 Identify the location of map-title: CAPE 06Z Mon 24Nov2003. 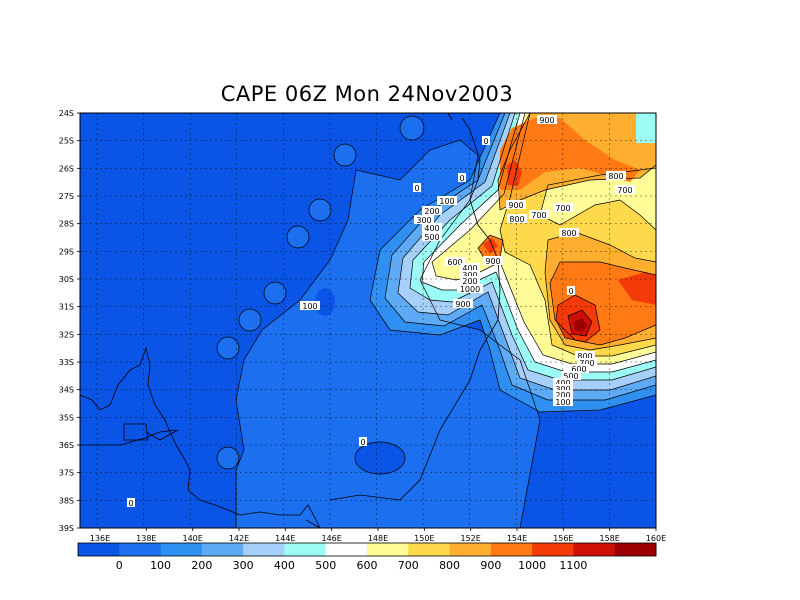
(367, 94).